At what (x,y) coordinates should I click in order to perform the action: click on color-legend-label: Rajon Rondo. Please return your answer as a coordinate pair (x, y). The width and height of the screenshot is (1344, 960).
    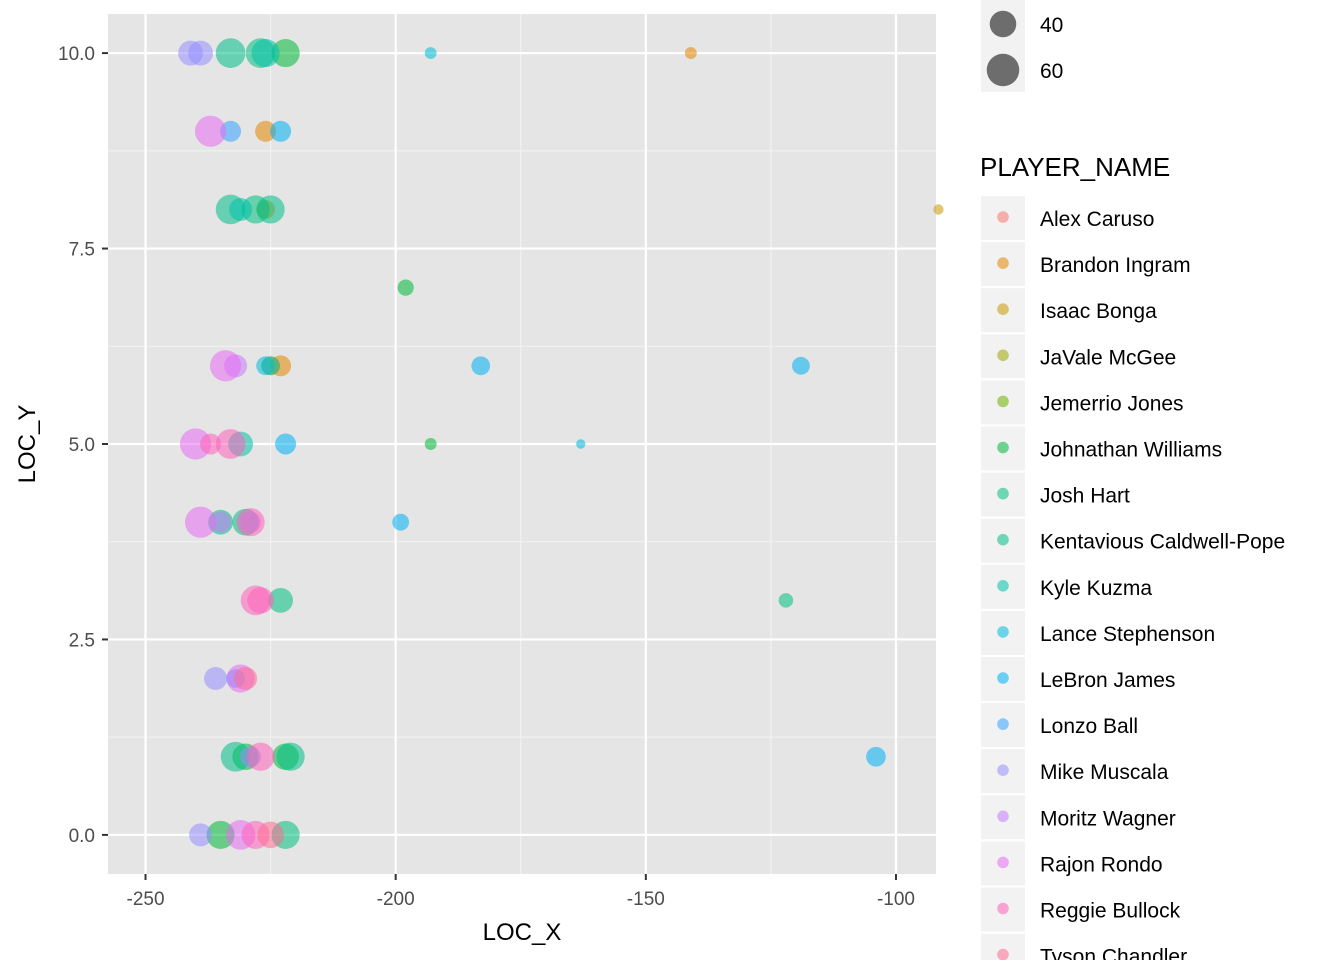
    Looking at the image, I should click on (1101, 864).